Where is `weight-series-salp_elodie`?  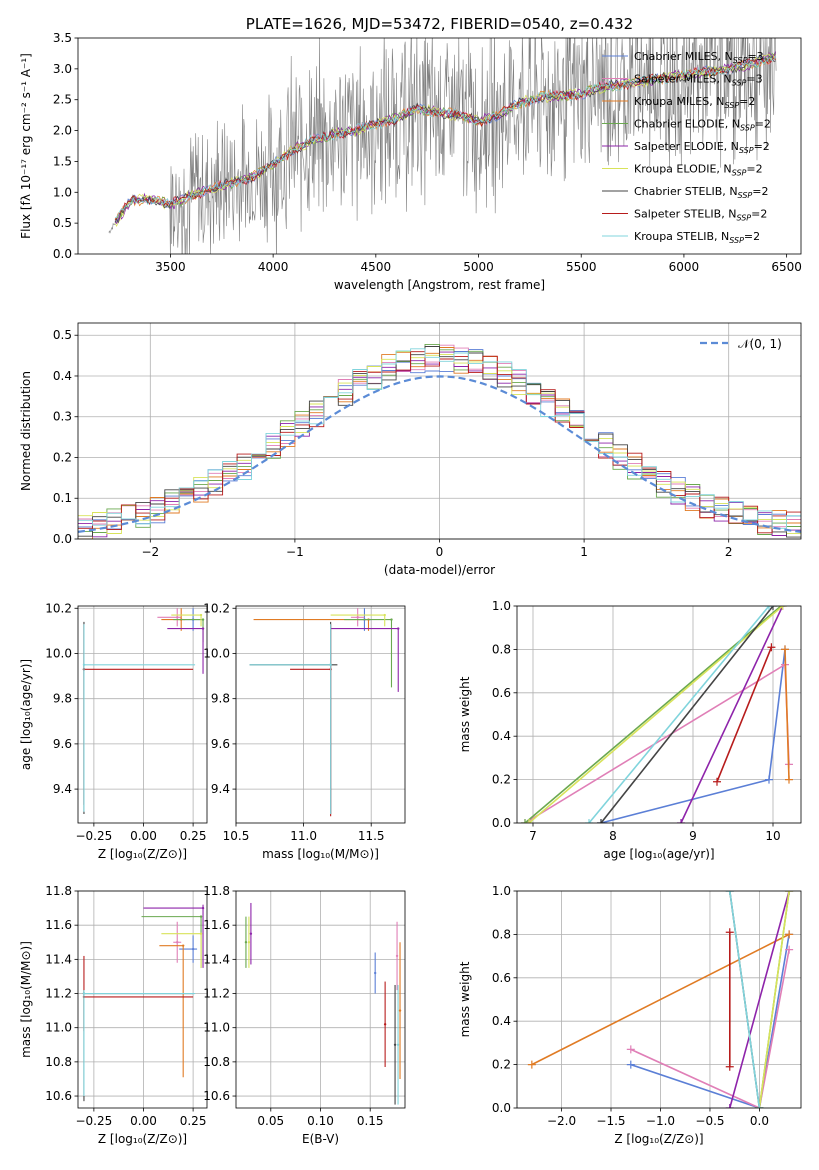
weight-series-salp_elodie is located at coordinates (732, 714).